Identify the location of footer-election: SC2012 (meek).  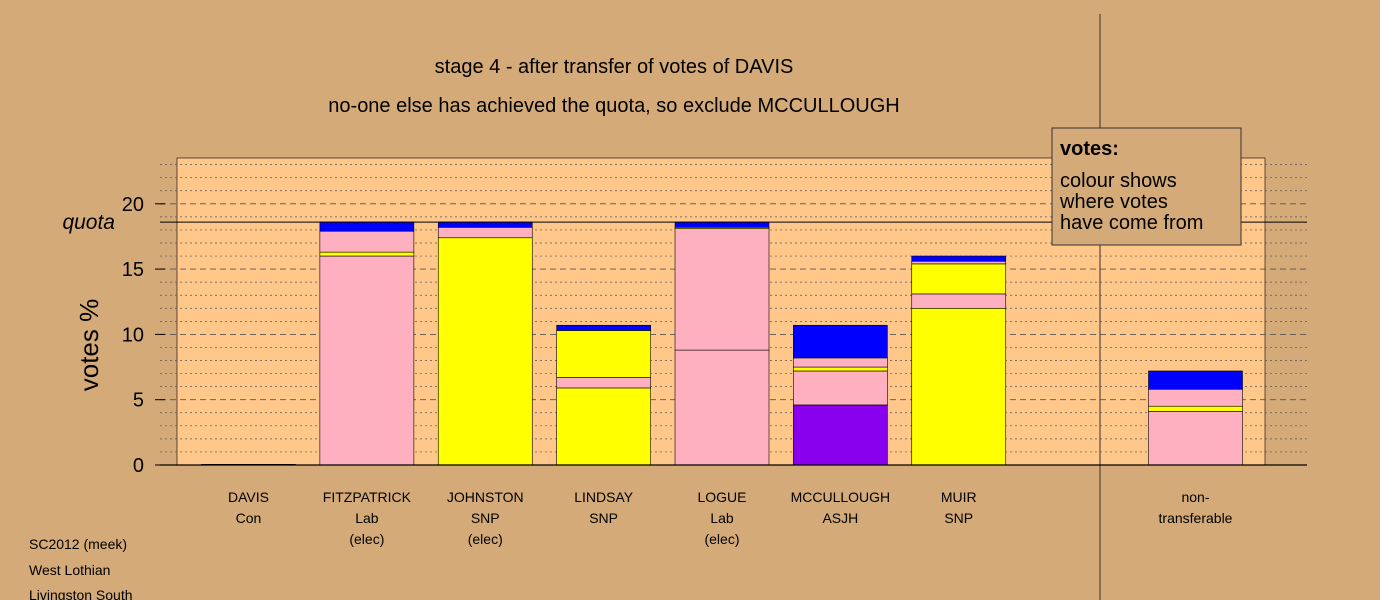
(78, 544).